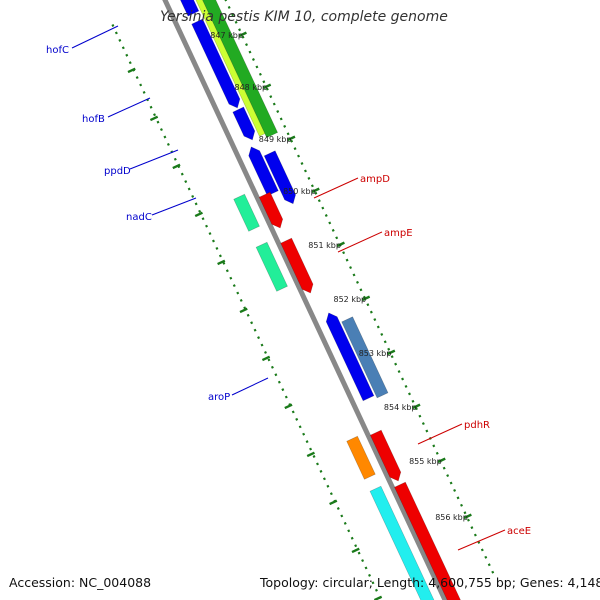 The height and width of the screenshot is (600, 600). Describe the element at coordinates (251, 87) in the screenshot. I see `kbp-label: 848 kbp` at that location.